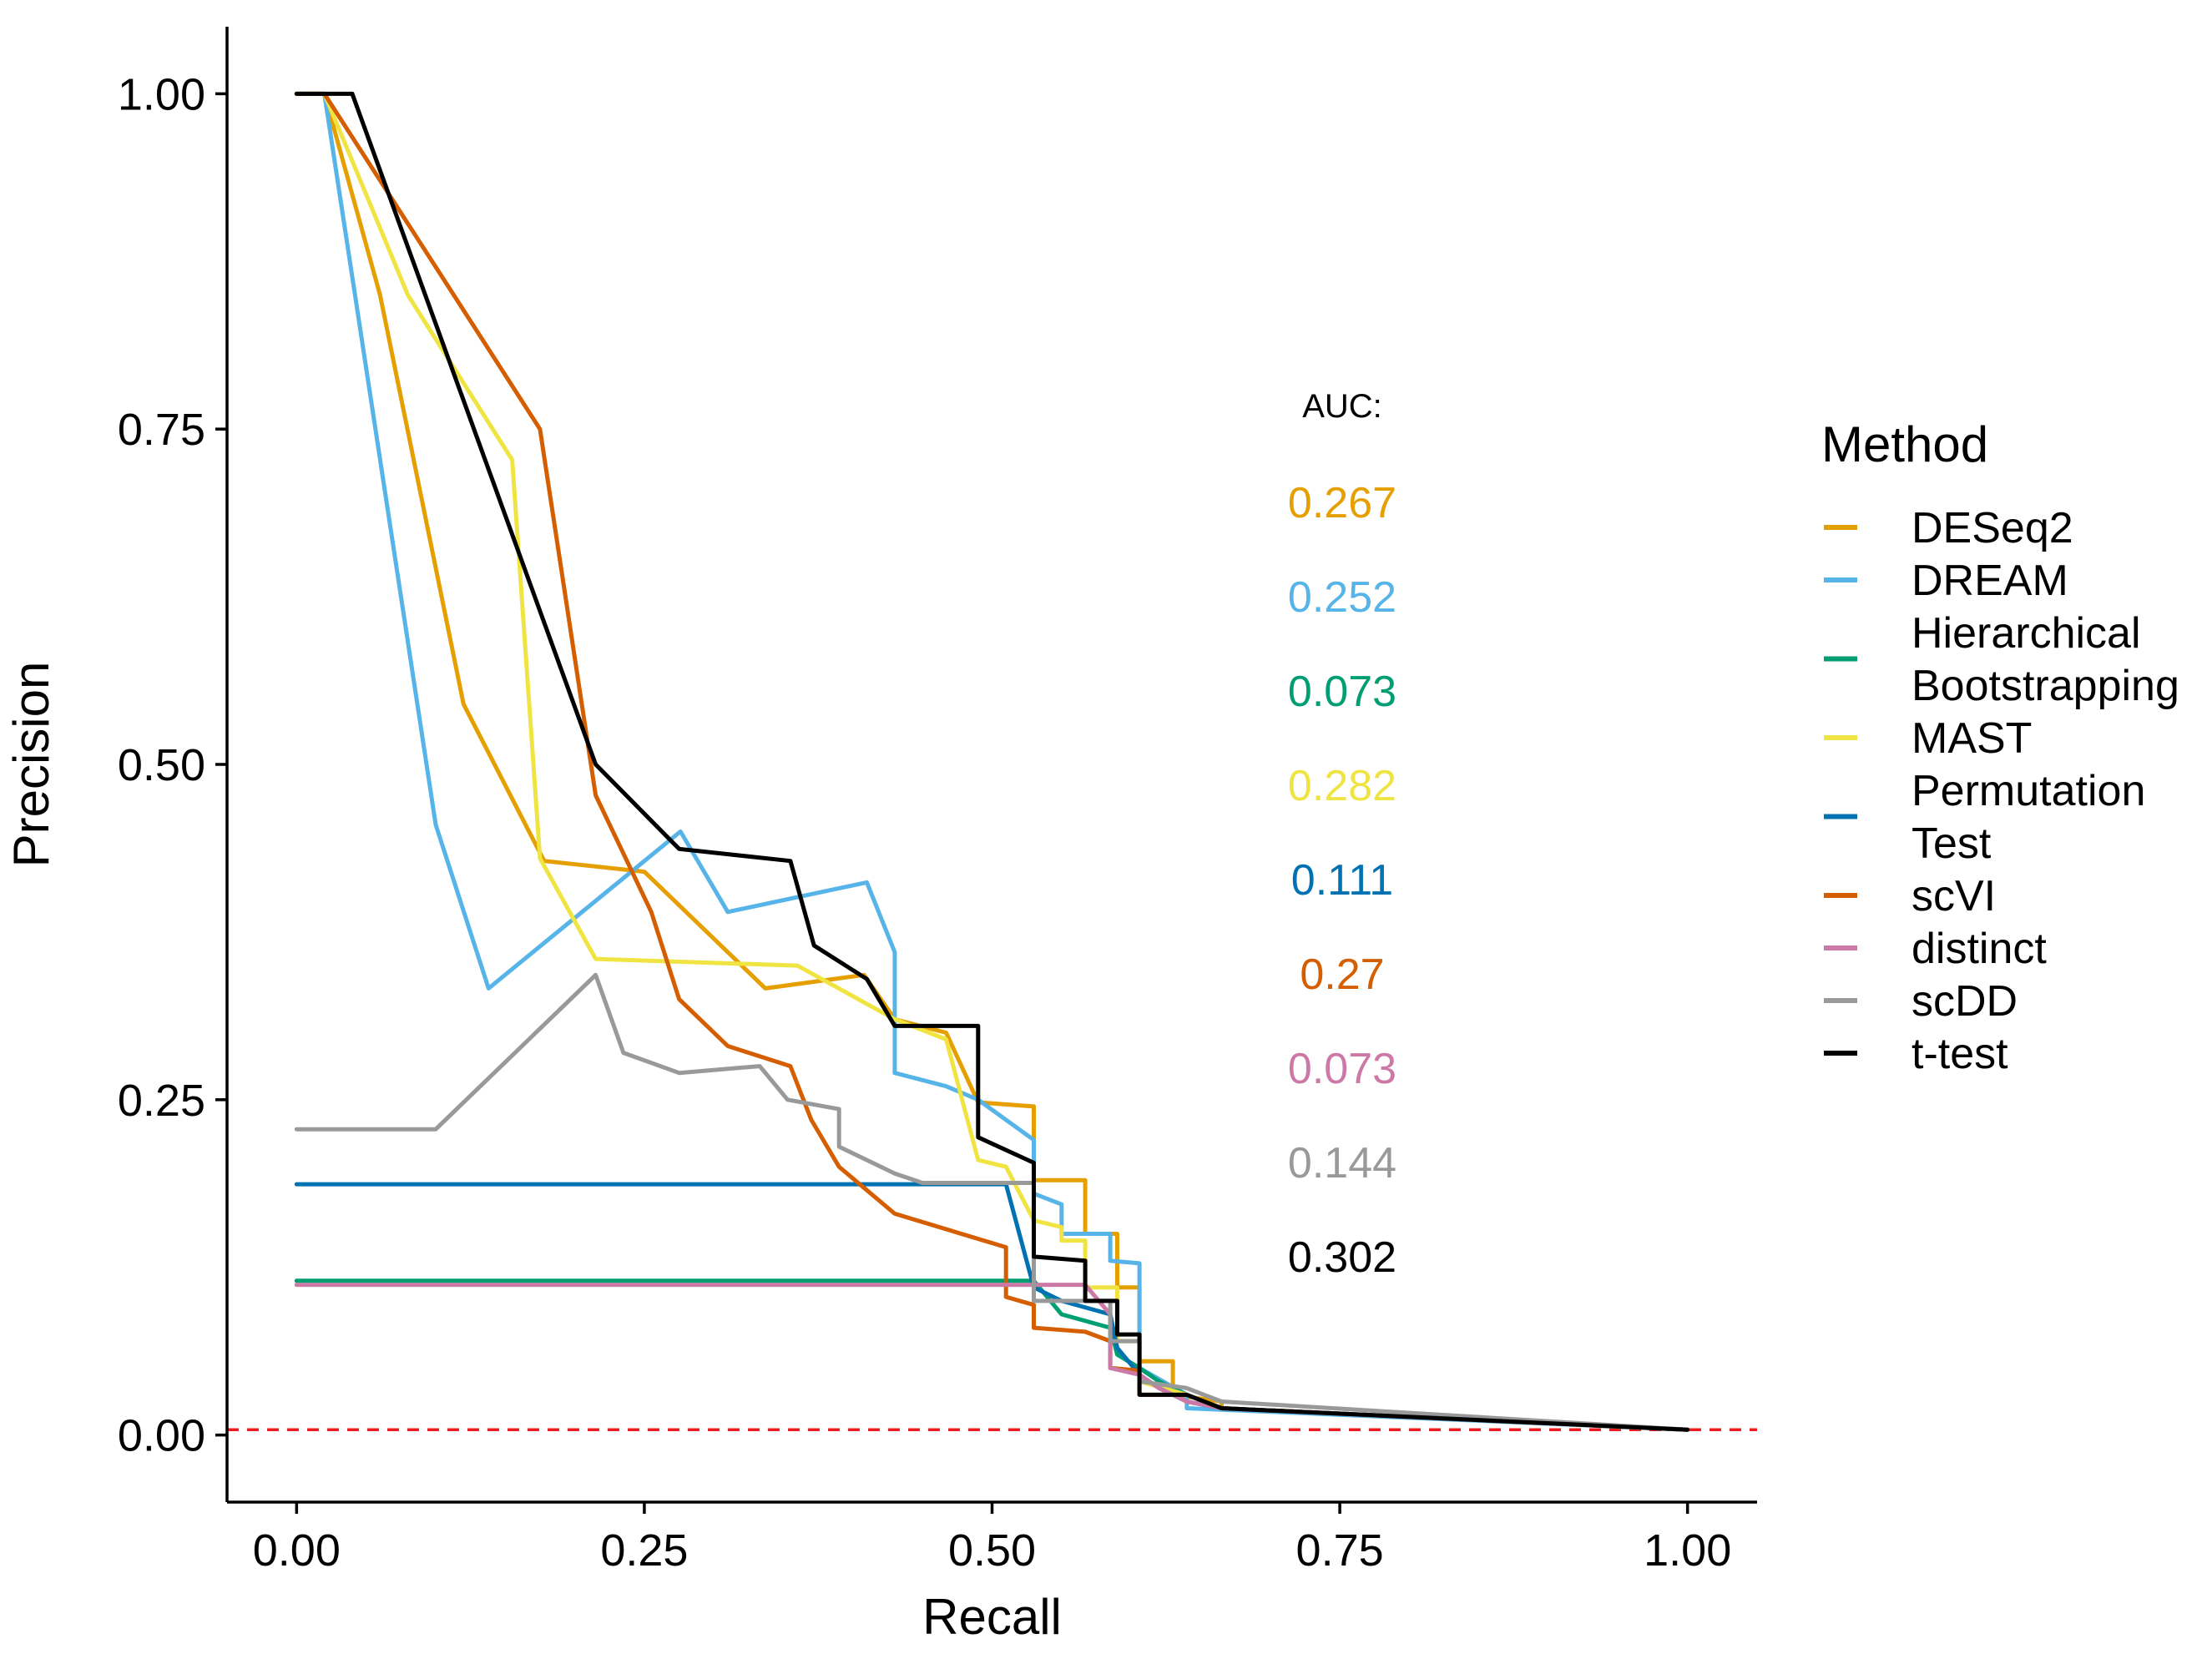 The height and width of the screenshot is (1669, 2212). What do you see at coordinates (992, 1551) in the screenshot?
I see `x-tick-label: 0.50` at bounding box center [992, 1551].